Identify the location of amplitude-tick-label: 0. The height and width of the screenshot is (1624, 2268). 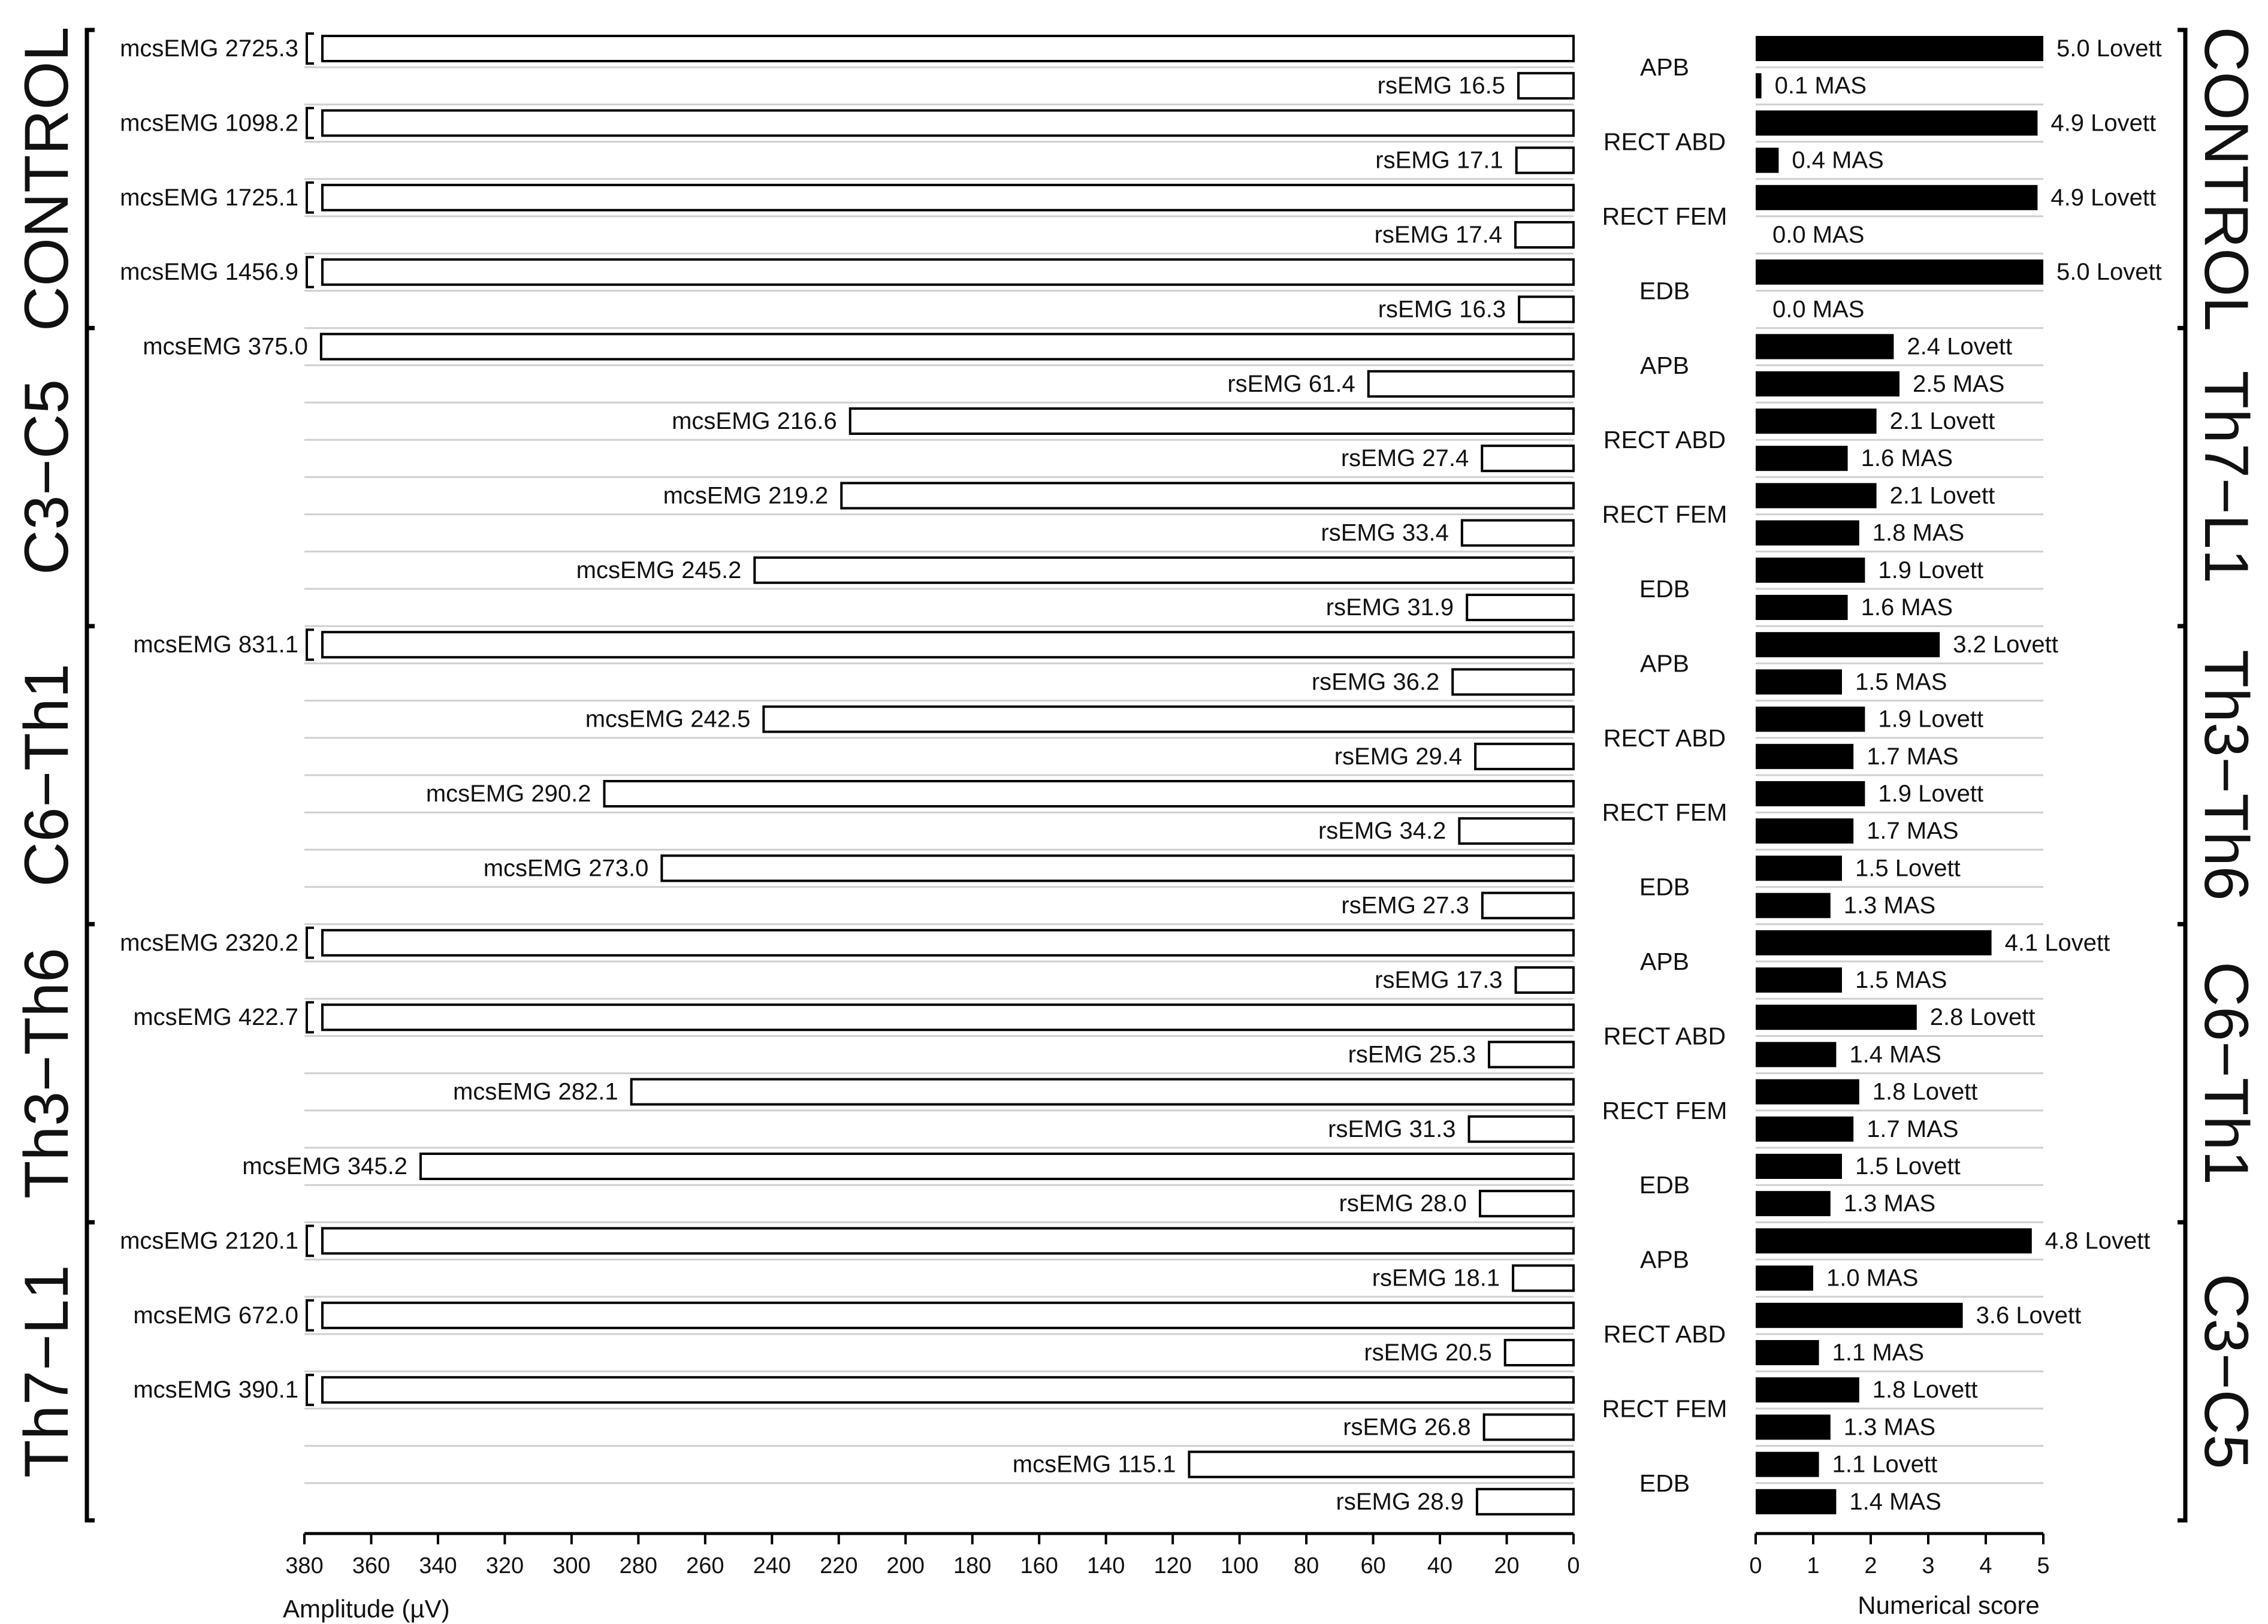
(1573, 1566).